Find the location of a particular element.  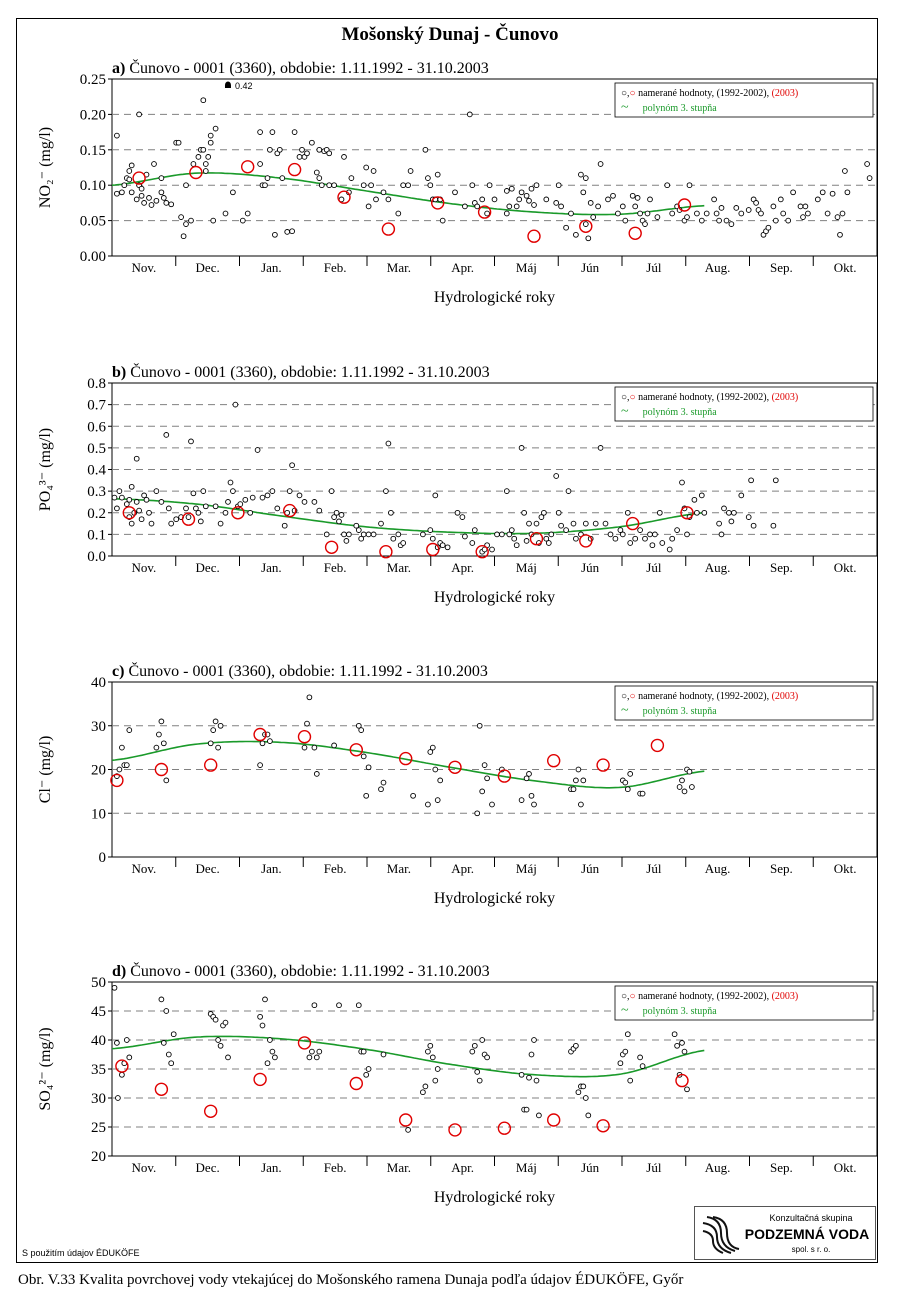

y-tick-label: 0.25 is located at coordinates (93, 80).